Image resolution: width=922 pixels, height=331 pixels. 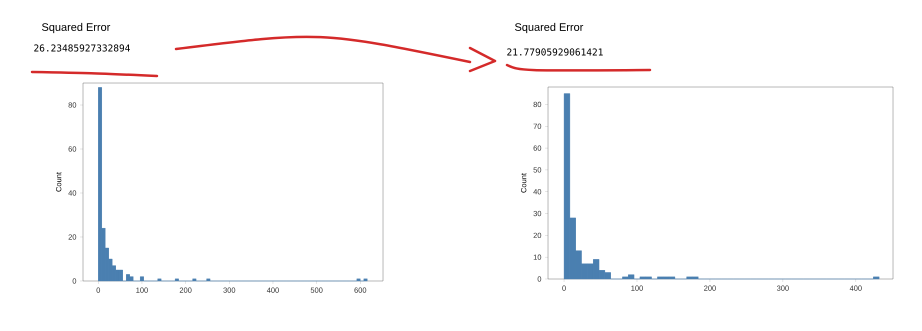 What do you see at coordinates (82, 48) in the screenshot?
I see `chart-subtitle: 26.23485927332894` at bounding box center [82, 48].